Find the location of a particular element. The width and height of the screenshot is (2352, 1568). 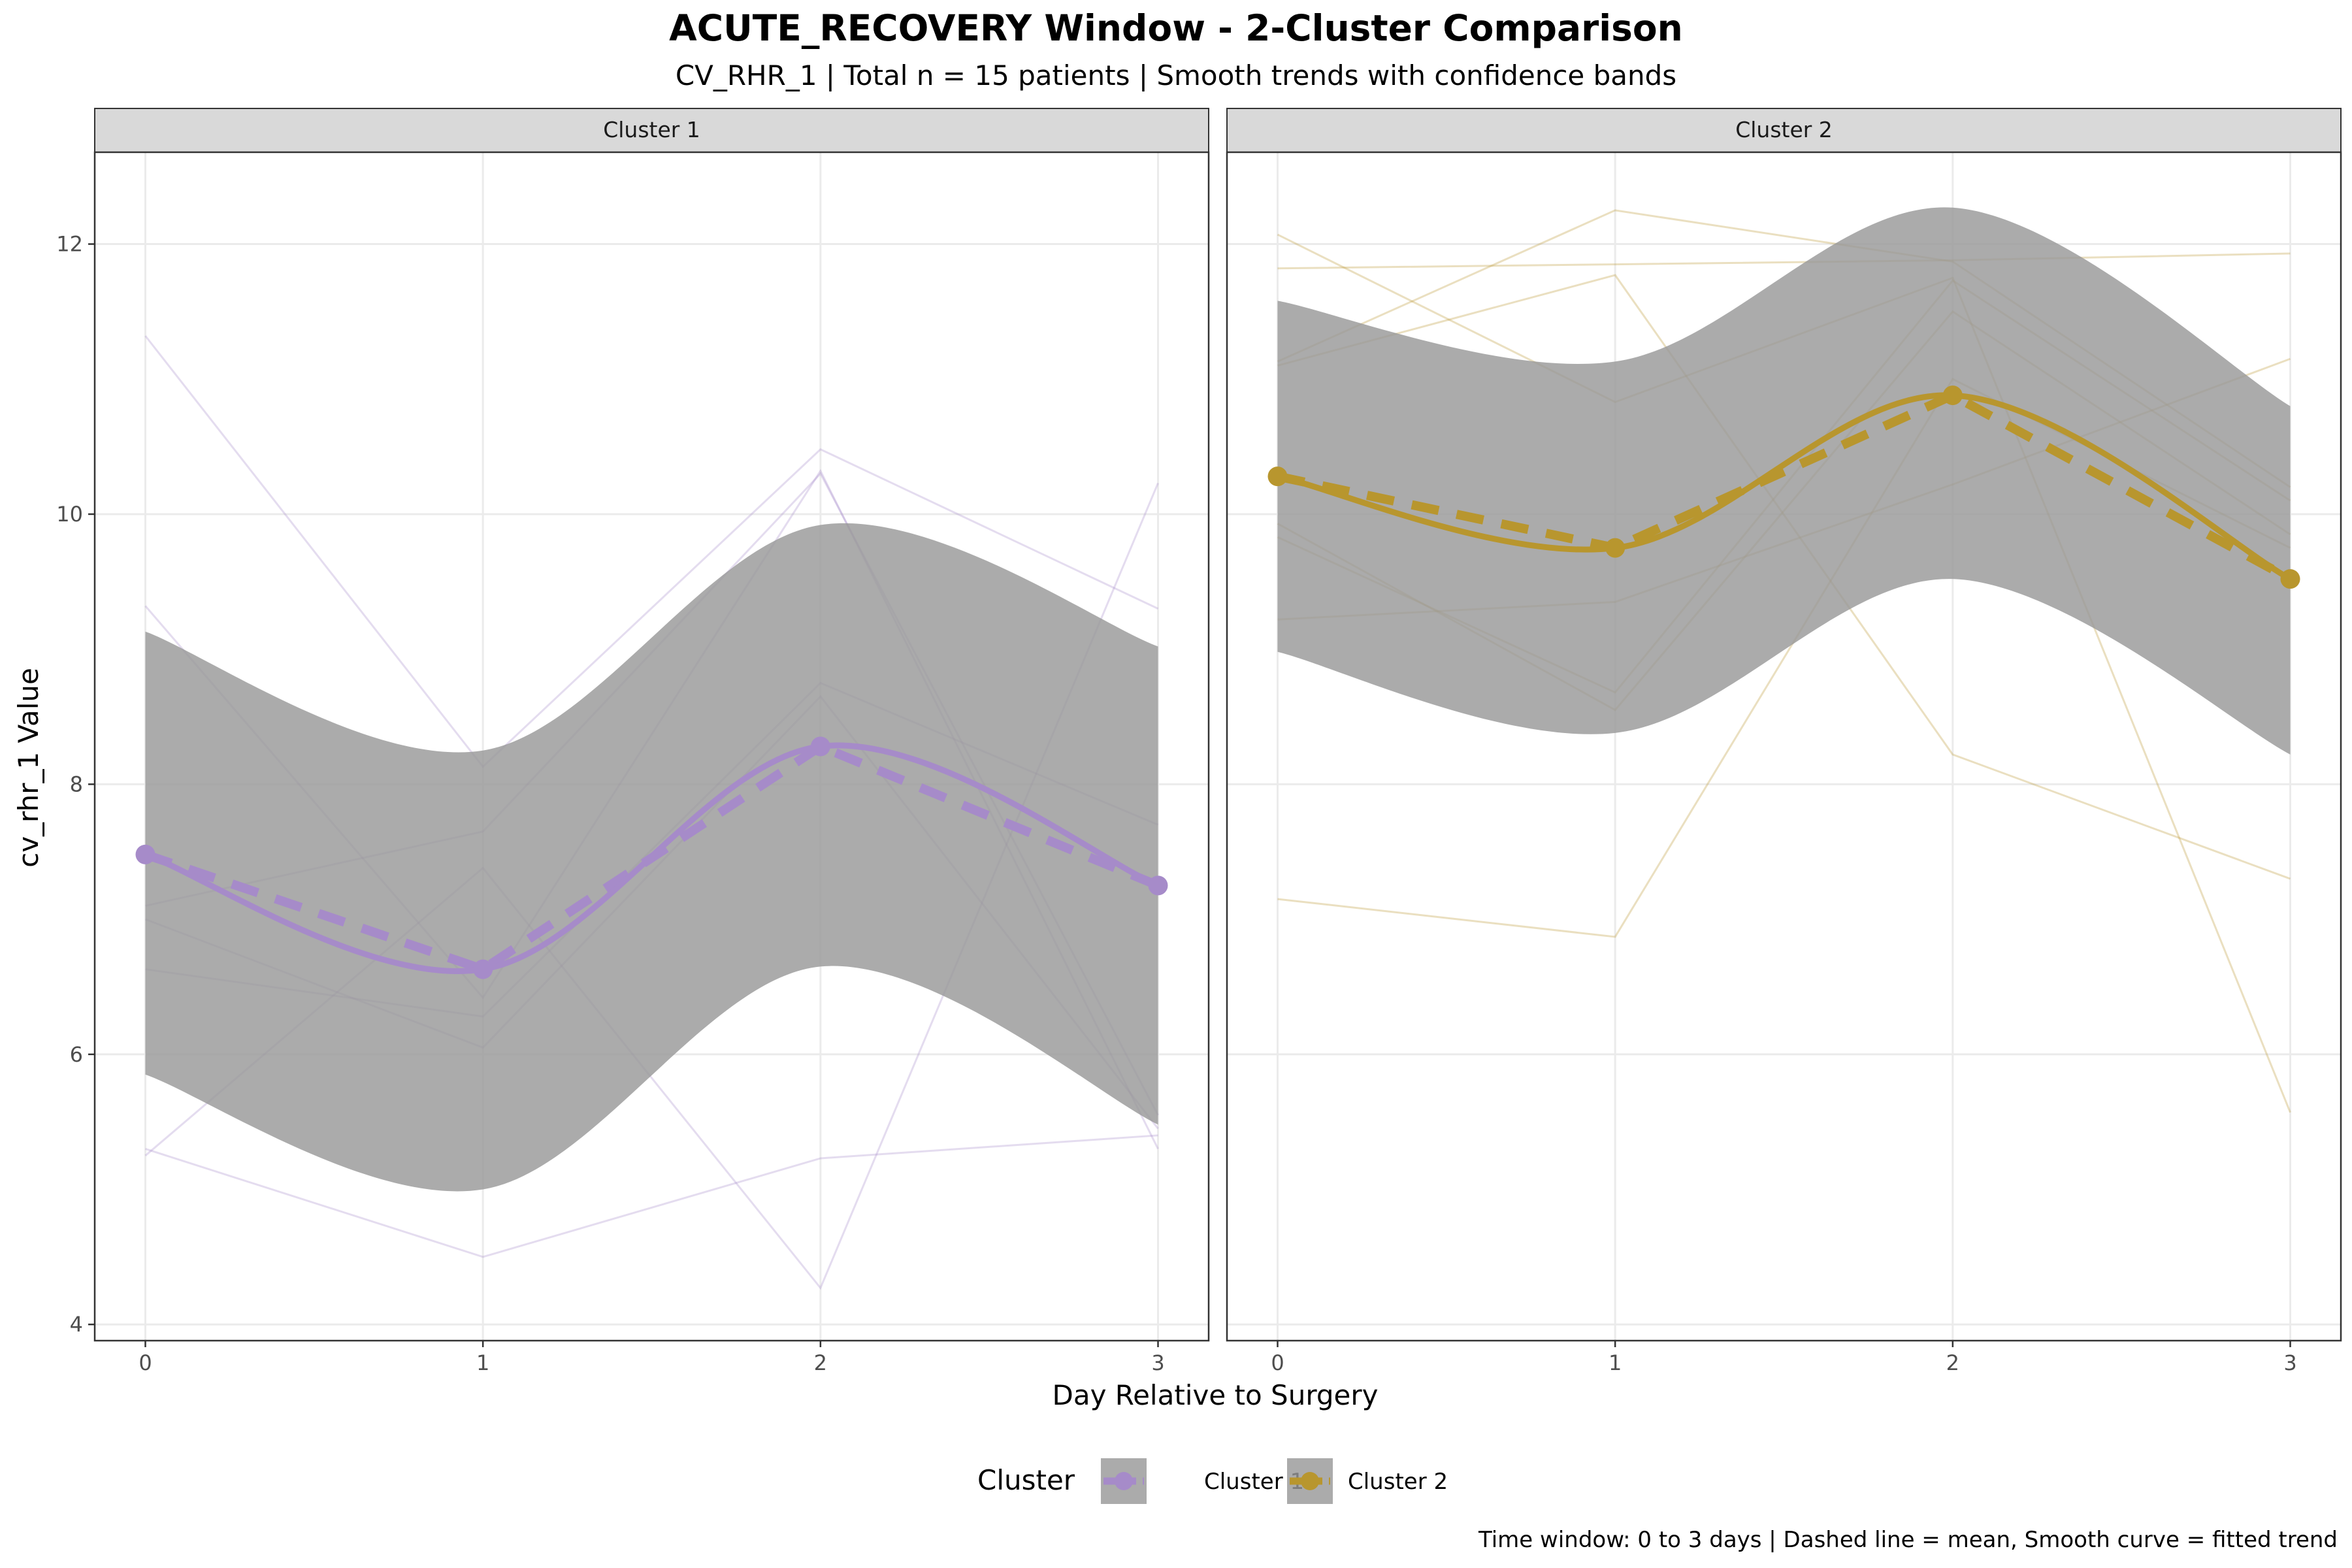

facet-strip-label: Cluster 2 is located at coordinates (1784, 129).